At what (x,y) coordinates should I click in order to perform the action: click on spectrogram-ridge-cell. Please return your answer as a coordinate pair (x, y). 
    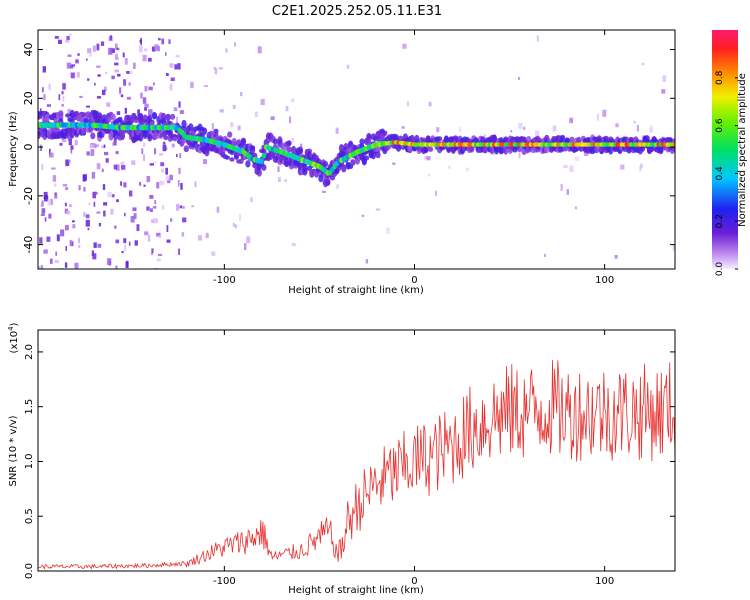
    Looking at the image, I should click on (264, 156).